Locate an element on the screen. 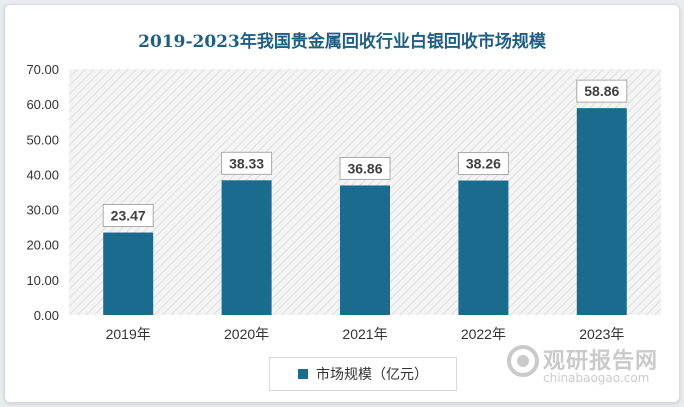 This screenshot has width=684, height=407. legend-swatch is located at coordinates (303, 374).